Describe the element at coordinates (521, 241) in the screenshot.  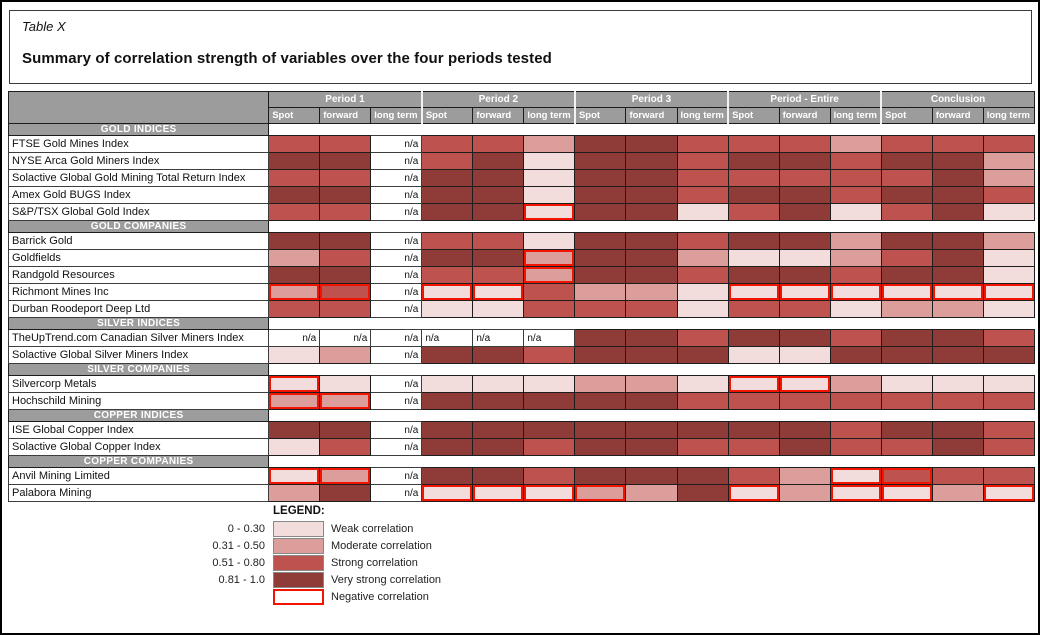
I see `table-row: Barrick Gold n/a` at that location.